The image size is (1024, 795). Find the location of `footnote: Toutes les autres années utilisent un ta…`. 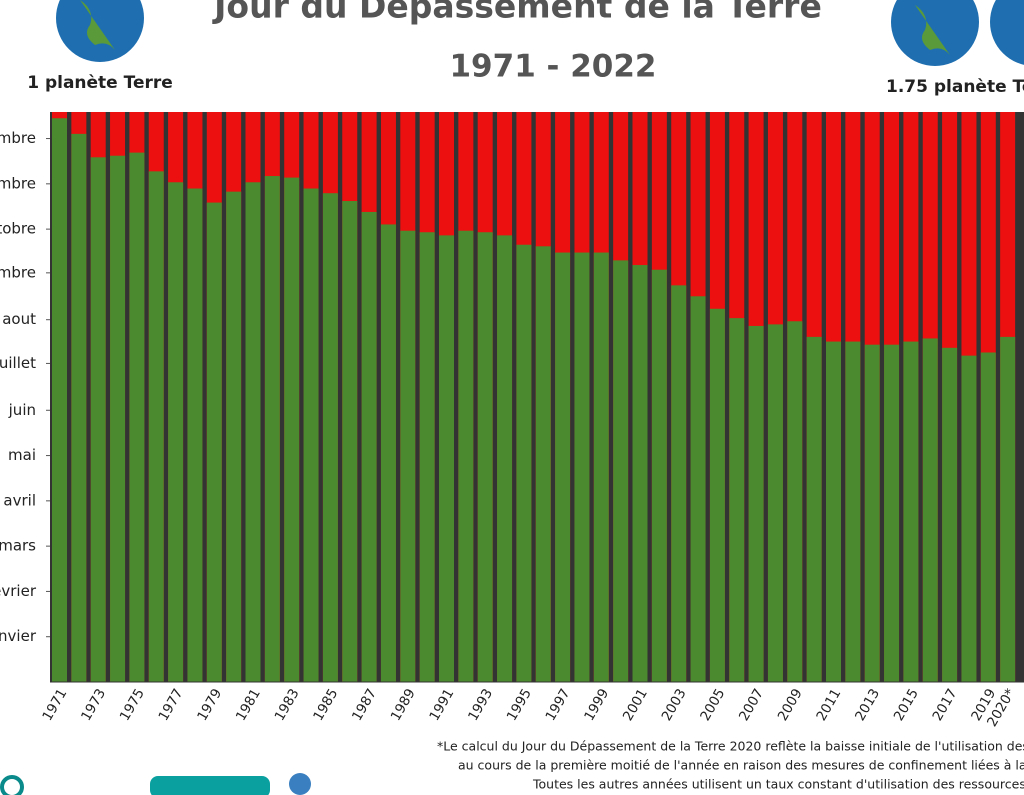

footnote: Toutes les autres années utilisent un ta… is located at coordinates (778, 784).